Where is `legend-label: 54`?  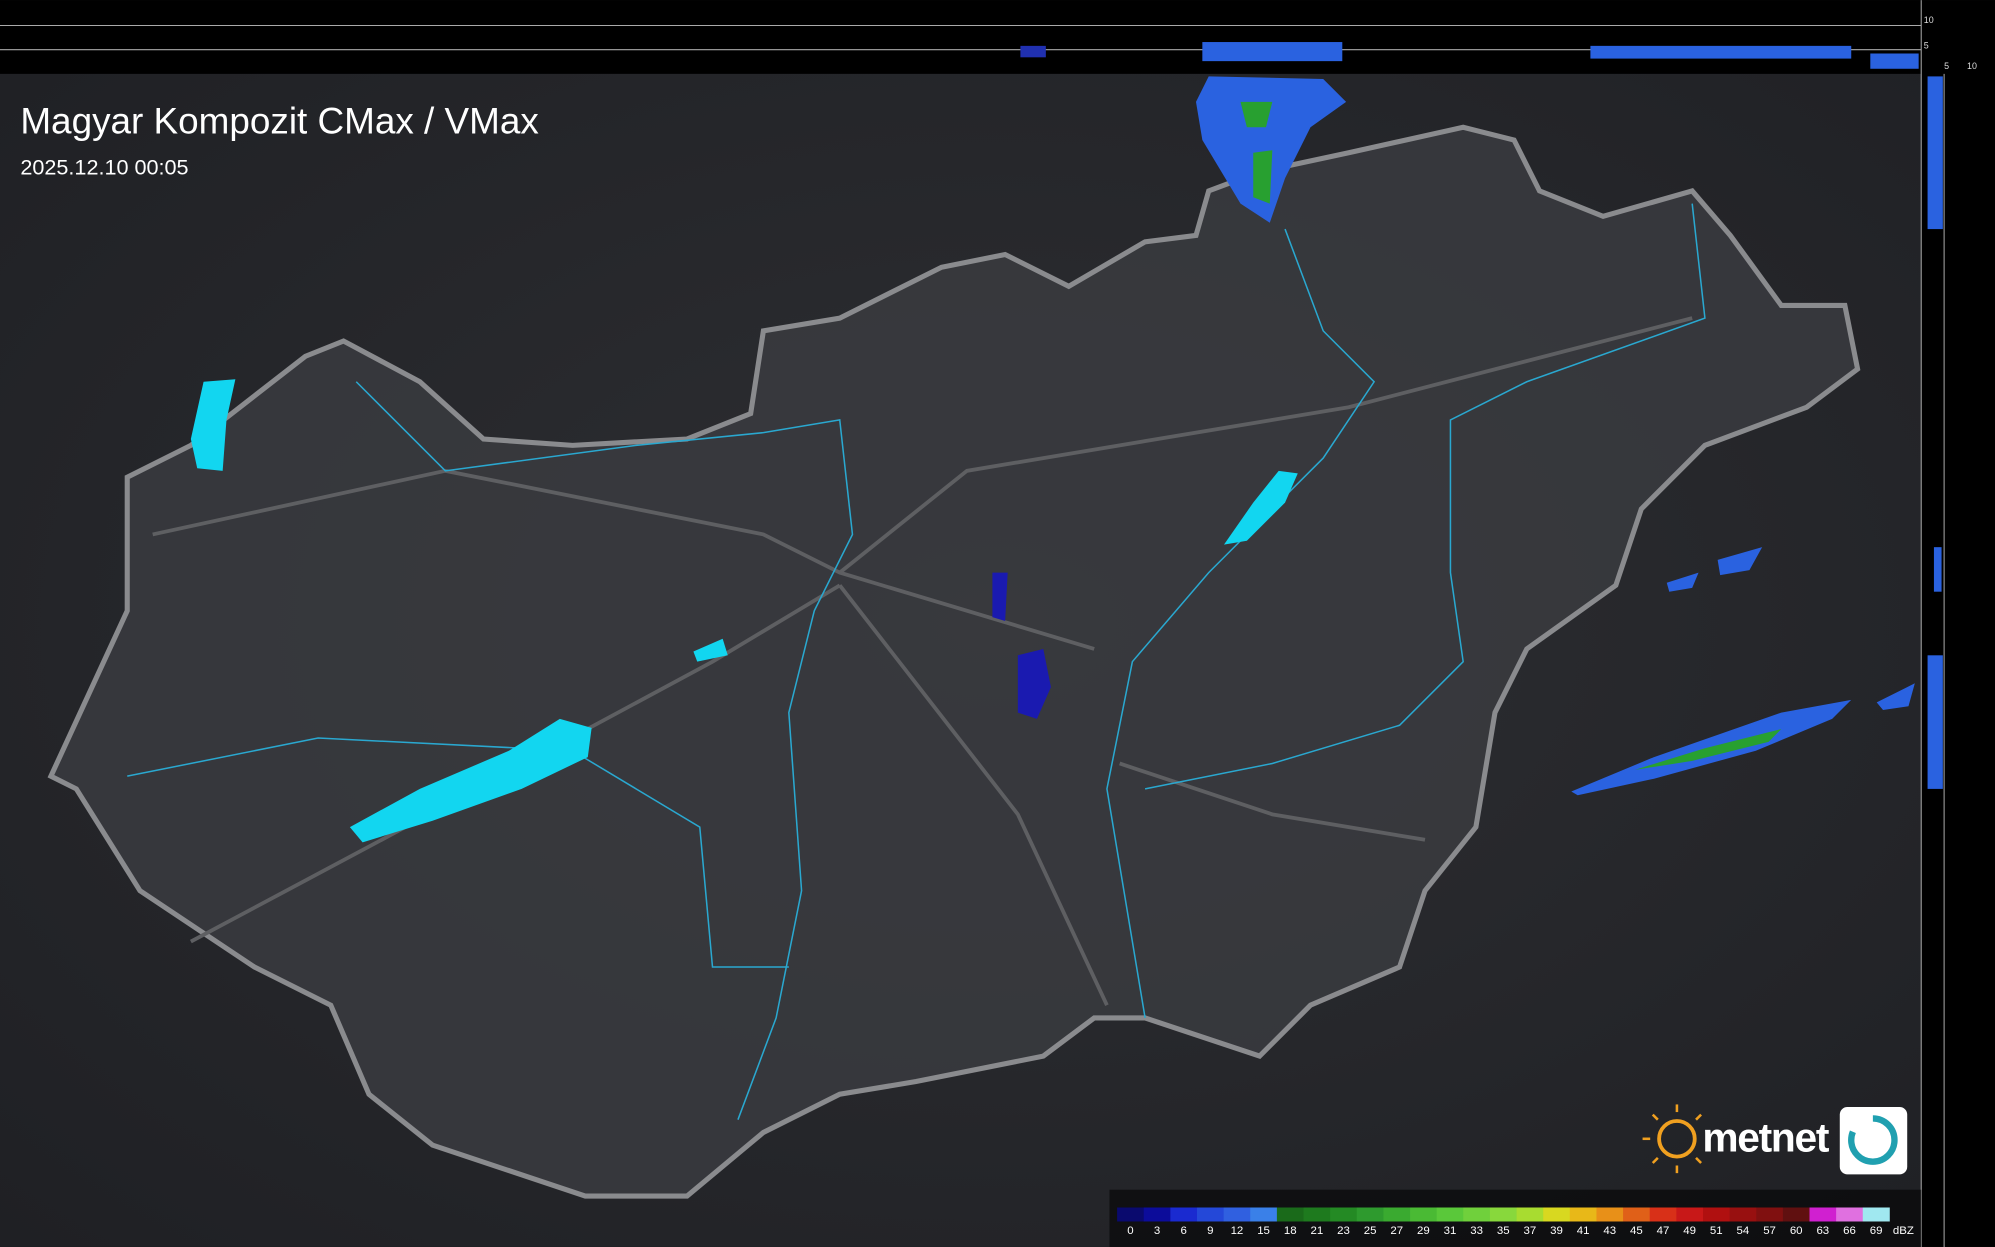
legend-label: 54 is located at coordinates (1743, 1231).